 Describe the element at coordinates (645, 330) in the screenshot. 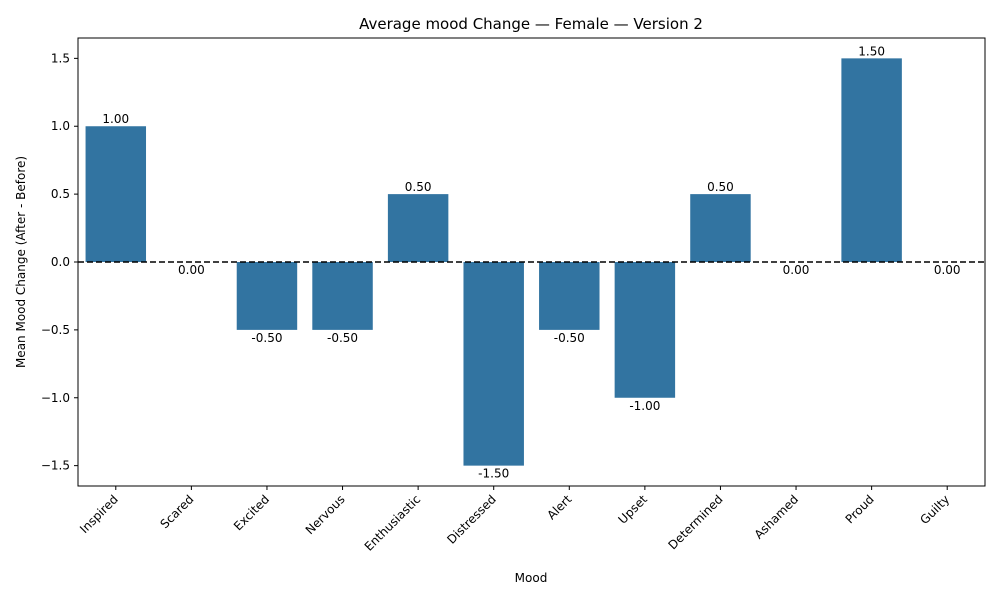

I see `bar-upset` at that location.